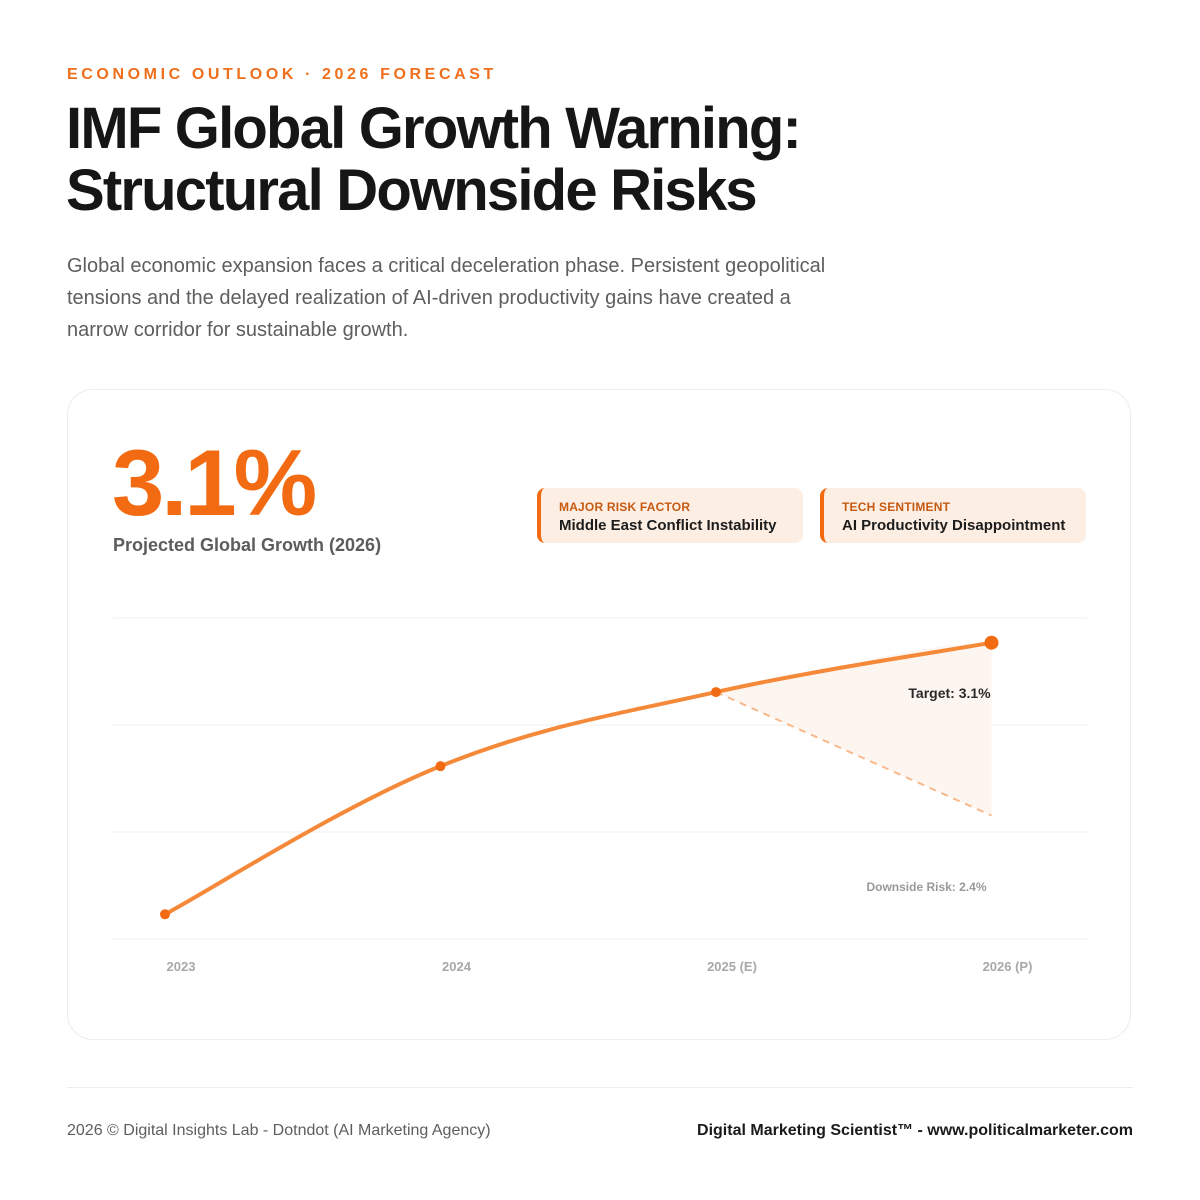  I want to click on target-point, so click(991, 642).